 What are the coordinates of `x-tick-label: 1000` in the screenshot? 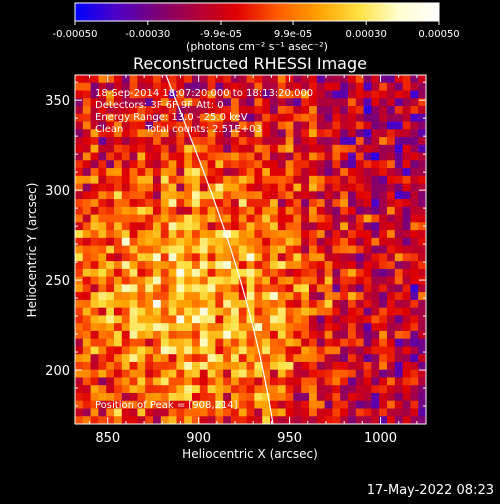 It's located at (380, 438).